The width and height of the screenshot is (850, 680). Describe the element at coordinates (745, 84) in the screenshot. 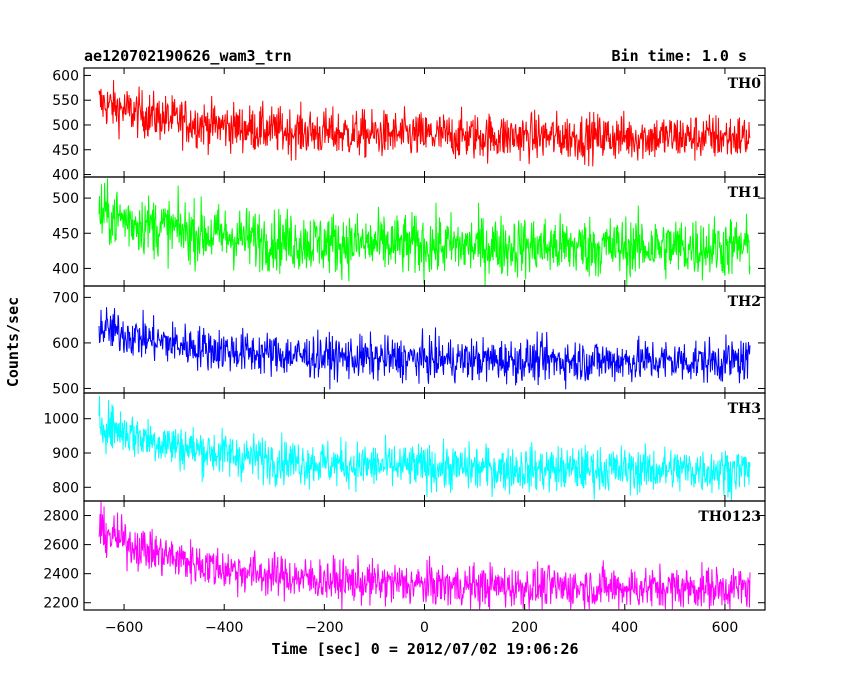

I see `panel-label: TH0` at that location.